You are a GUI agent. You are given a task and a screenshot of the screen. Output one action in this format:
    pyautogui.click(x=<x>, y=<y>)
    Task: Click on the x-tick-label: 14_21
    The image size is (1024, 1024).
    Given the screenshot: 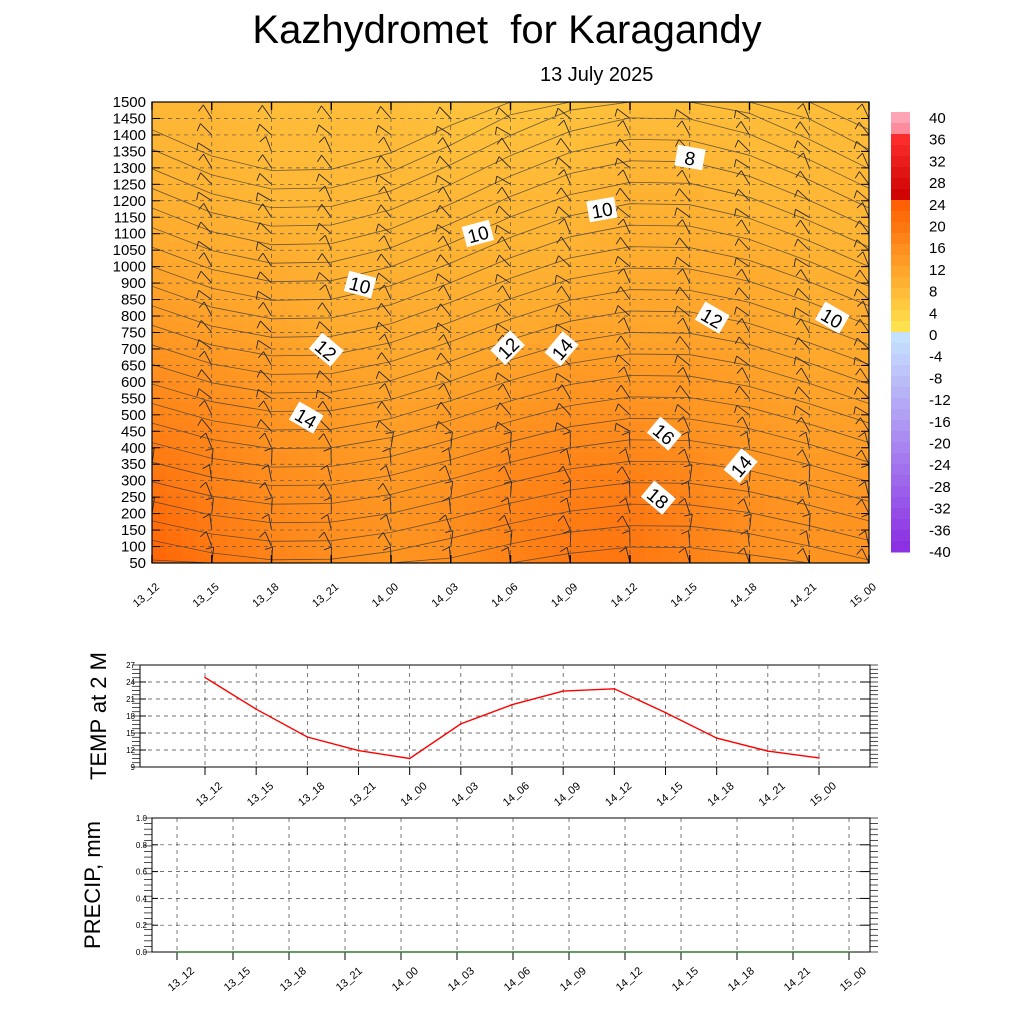 What is the action you would take?
    pyautogui.click(x=772, y=794)
    